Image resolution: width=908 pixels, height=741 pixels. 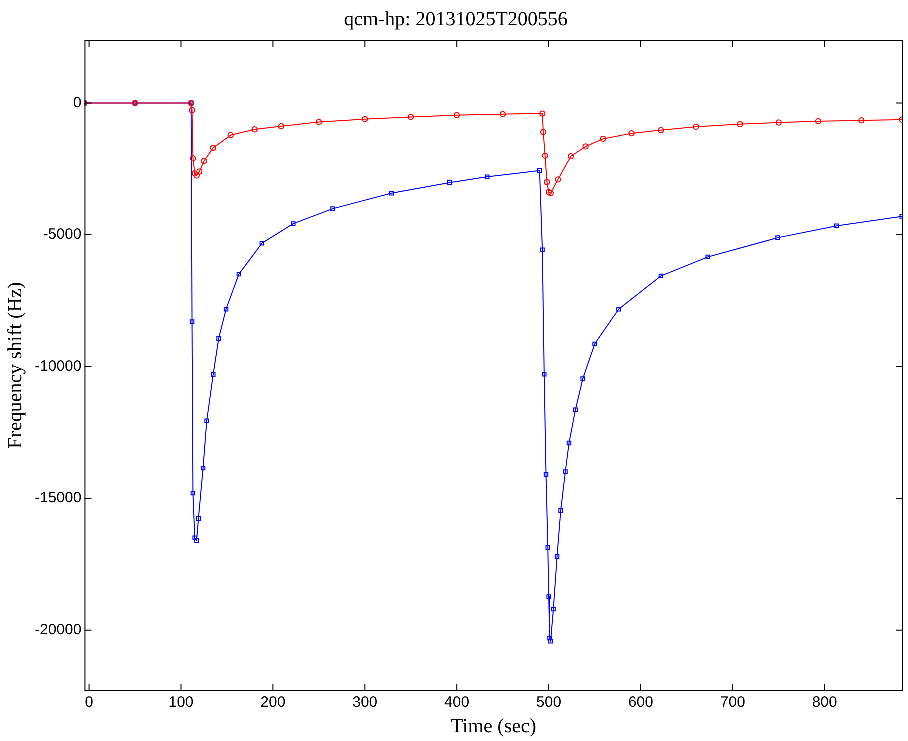 I want to click on x-tick-label: 200, so click(x=273, y=703).